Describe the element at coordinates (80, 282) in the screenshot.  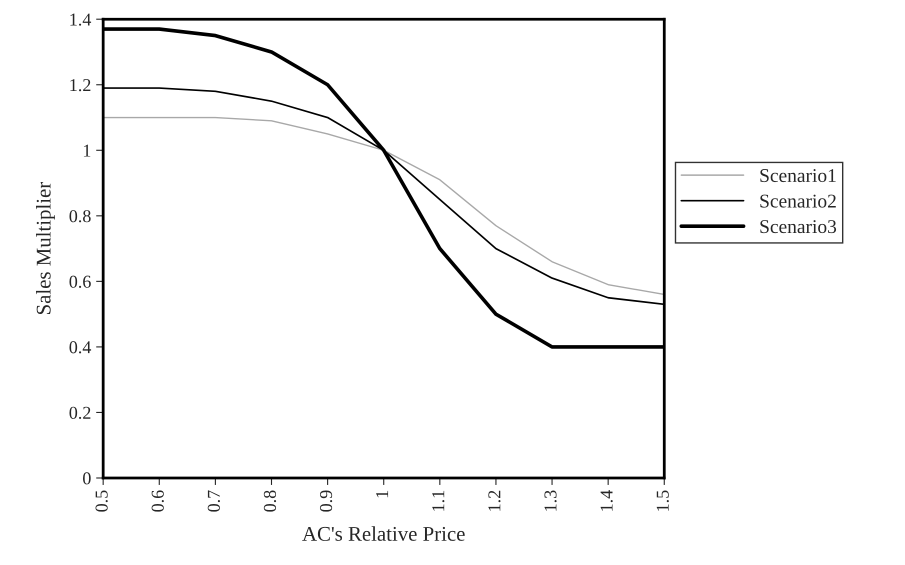
I see `y-tick-label: 0.6` at that location.